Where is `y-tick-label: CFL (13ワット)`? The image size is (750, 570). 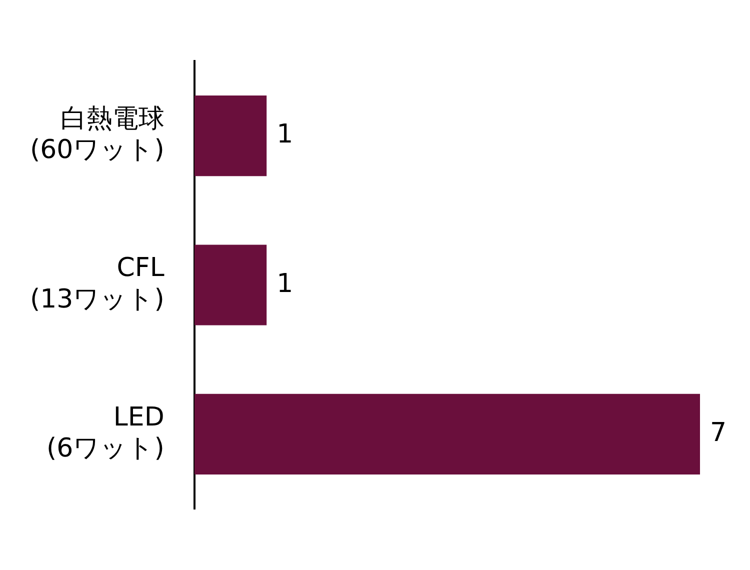 y-tick-label: CFL (13ワット) is located at coordinates (97, 283).